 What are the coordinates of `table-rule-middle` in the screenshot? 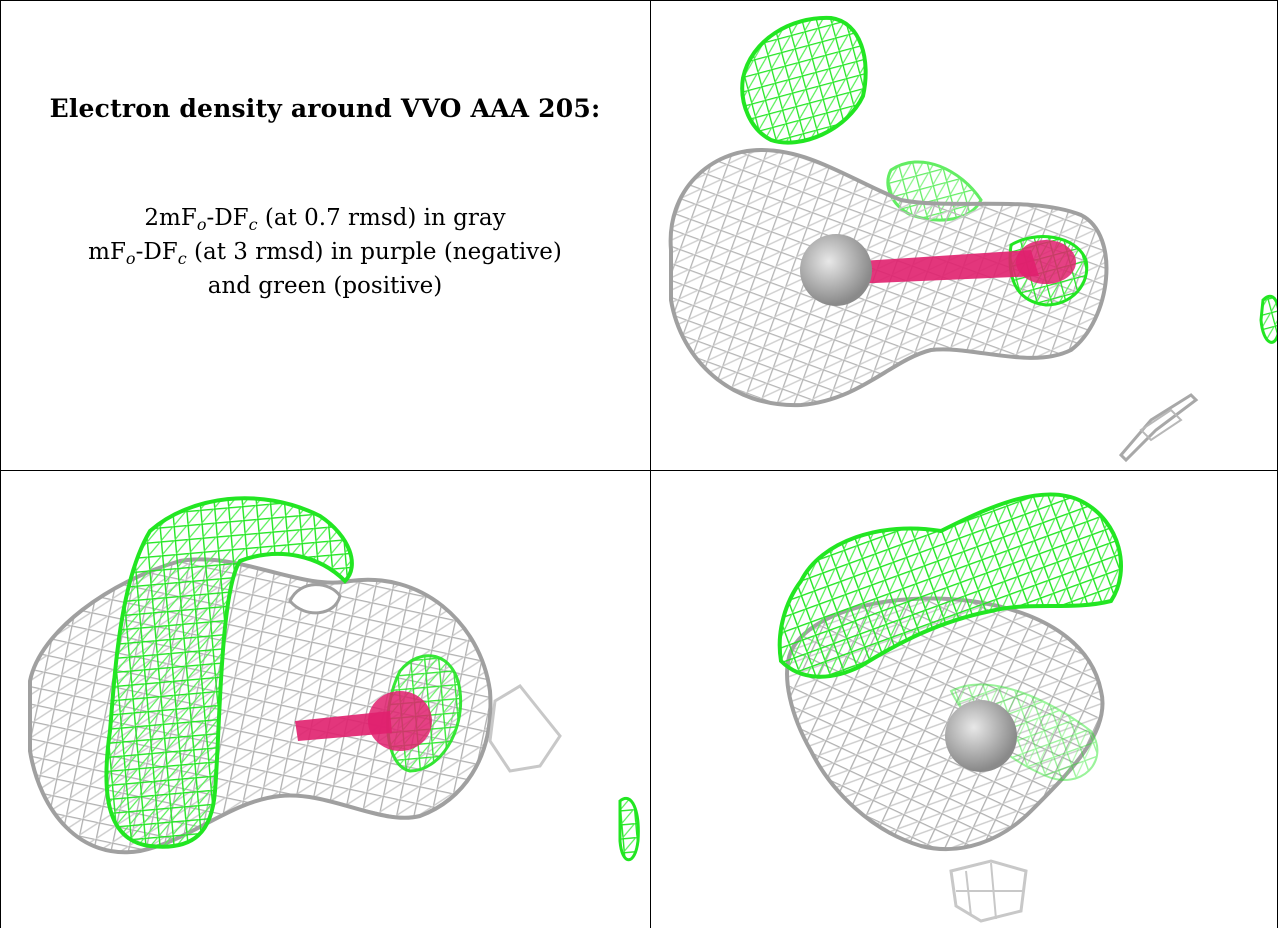 It's located at (639, 470).